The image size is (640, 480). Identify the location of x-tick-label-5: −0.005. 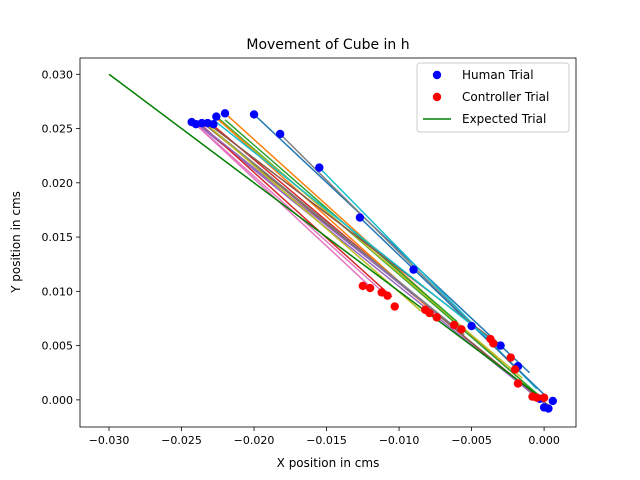
(471, 440).